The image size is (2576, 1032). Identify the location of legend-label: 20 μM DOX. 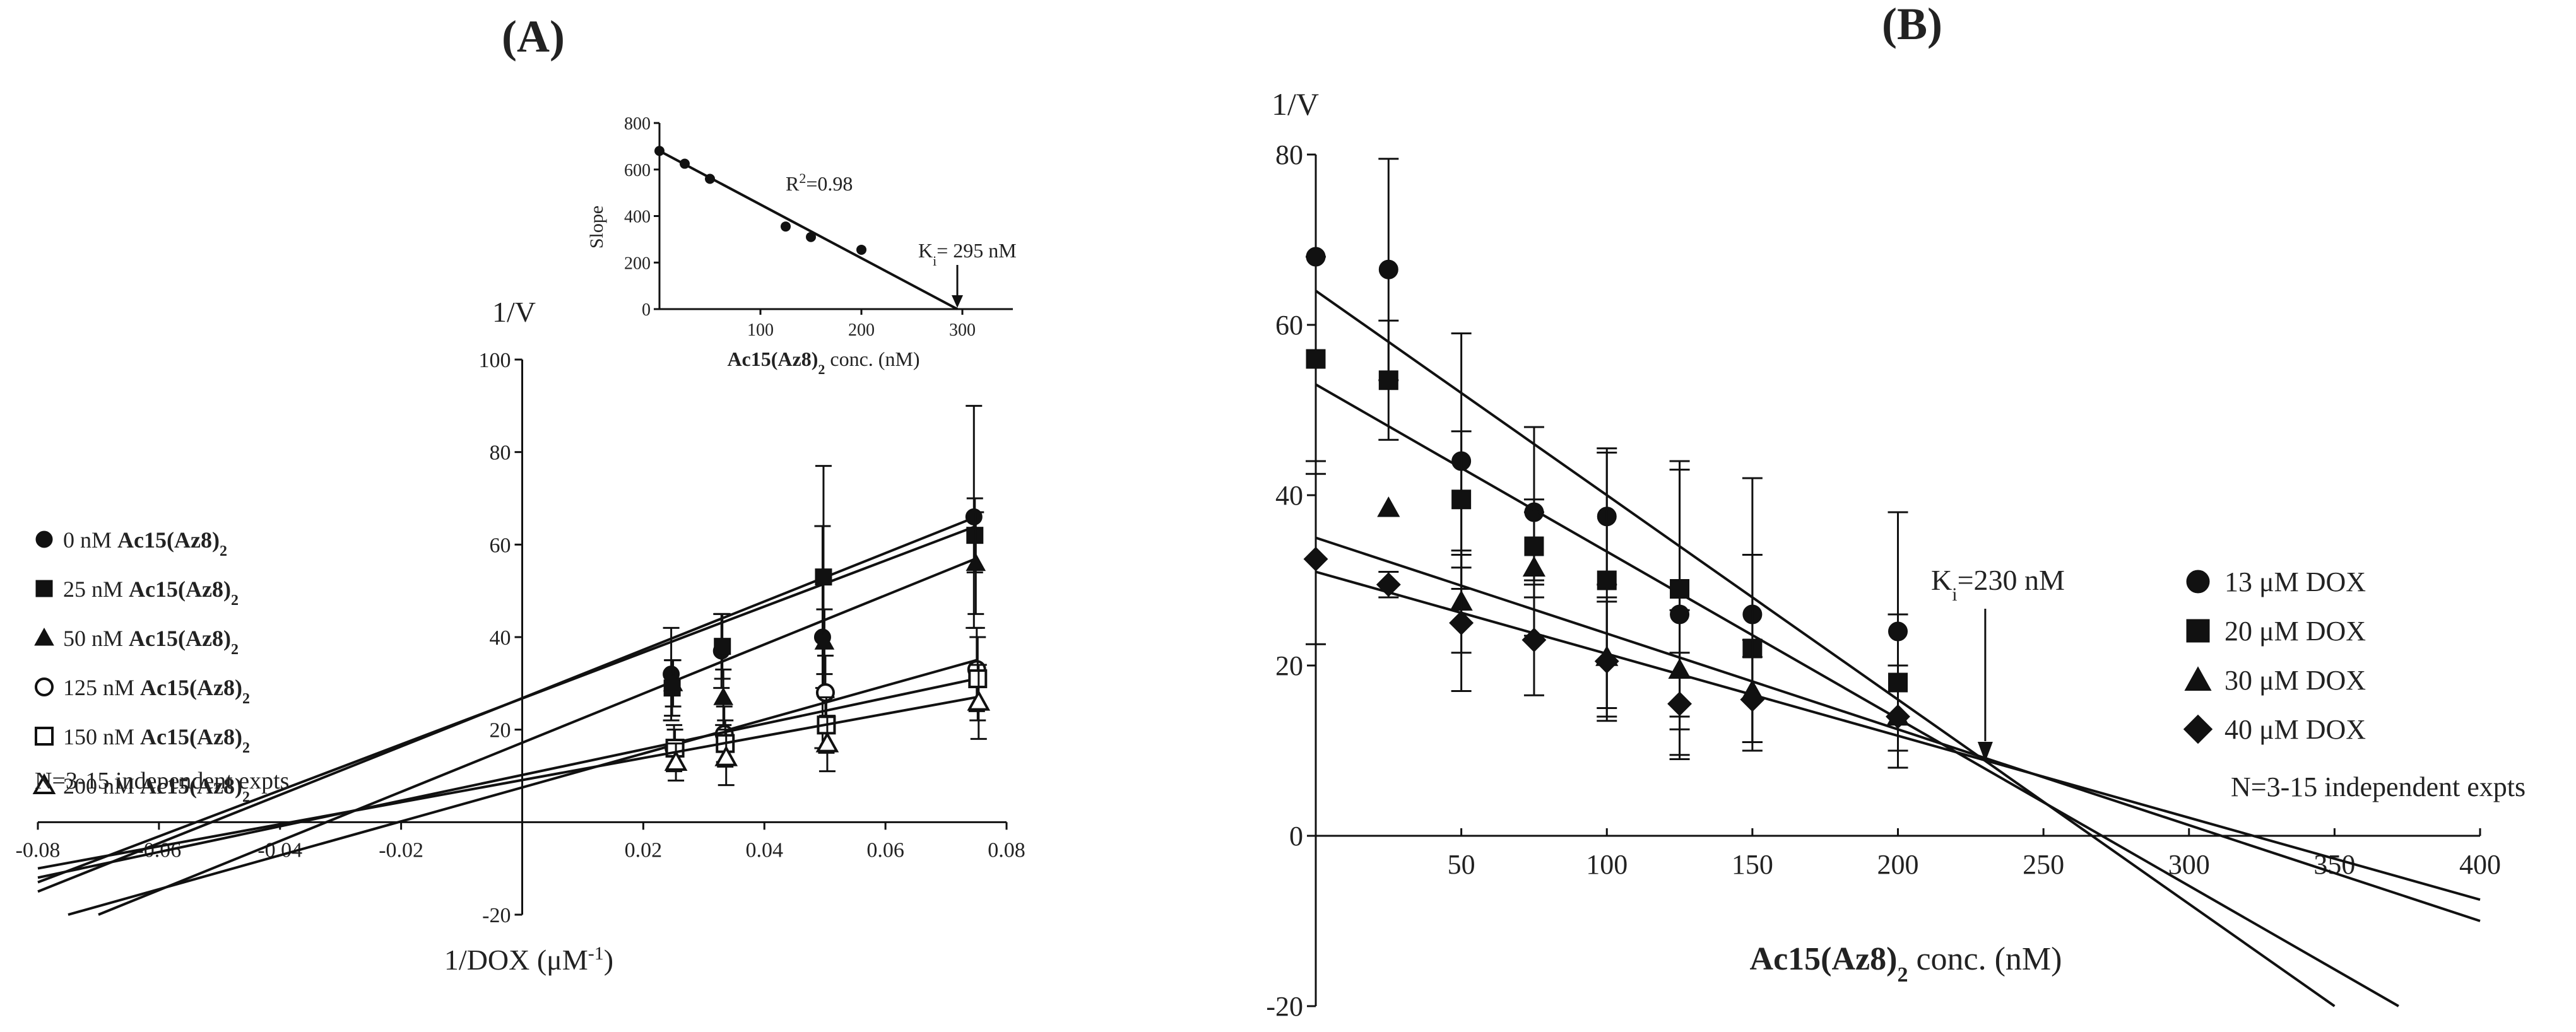
(2295, 631).